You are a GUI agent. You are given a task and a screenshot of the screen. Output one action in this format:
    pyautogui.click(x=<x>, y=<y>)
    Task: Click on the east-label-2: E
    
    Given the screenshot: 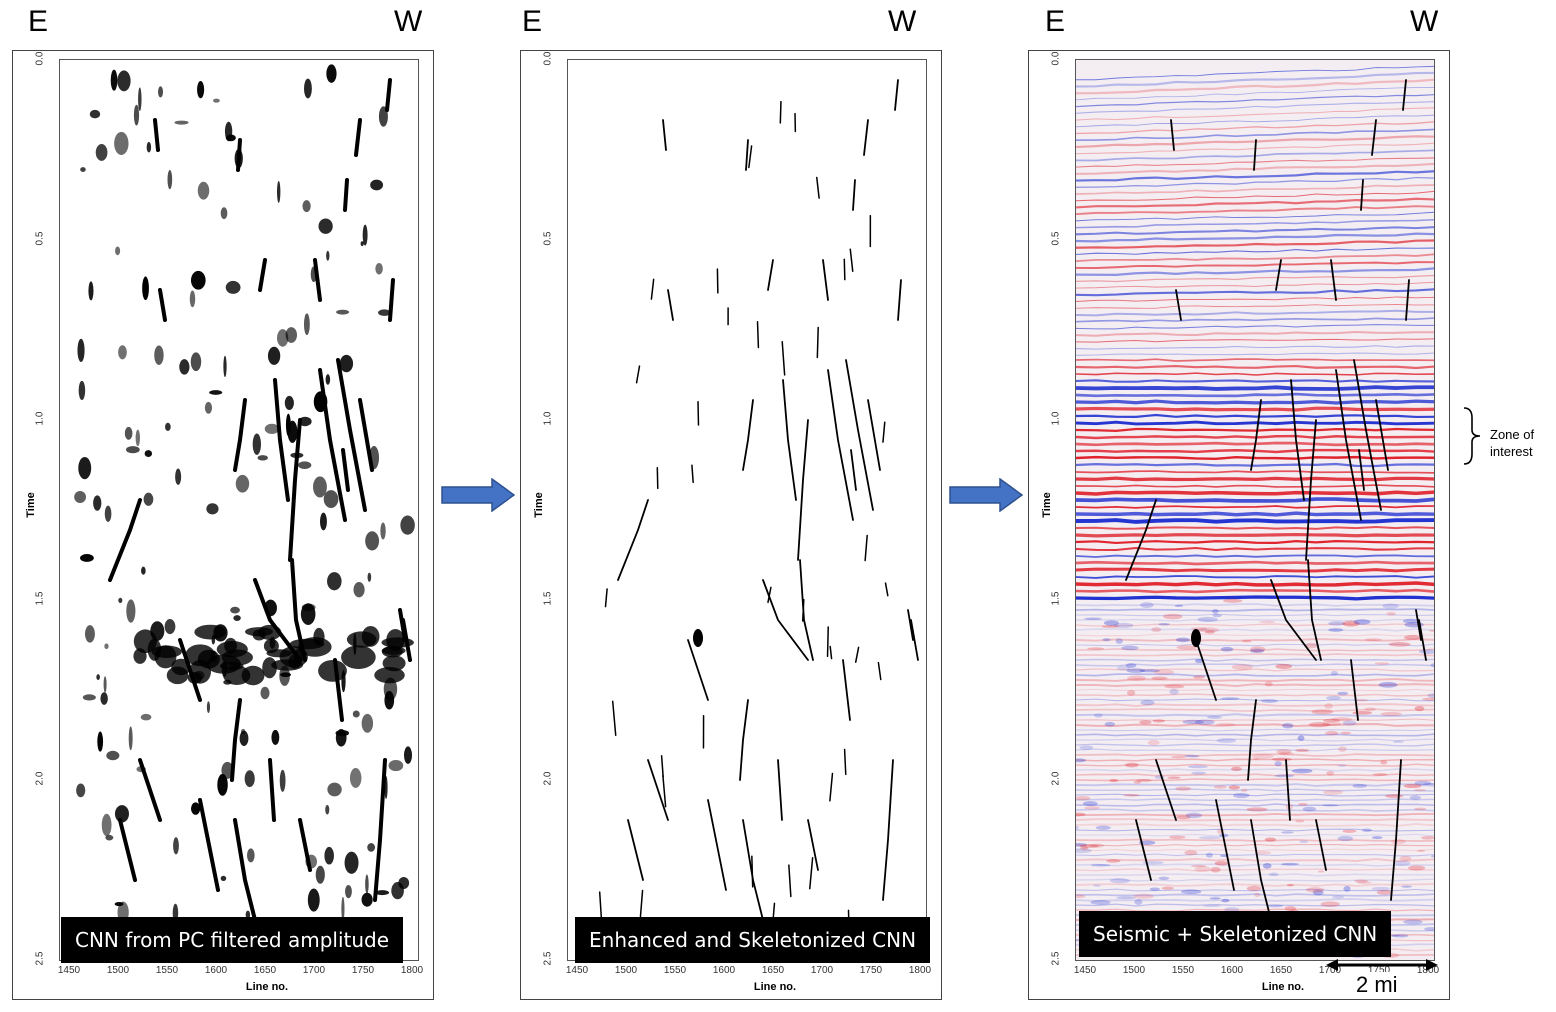 What is the action you would take?
    pyautogui.click(x=532, y=21)
    